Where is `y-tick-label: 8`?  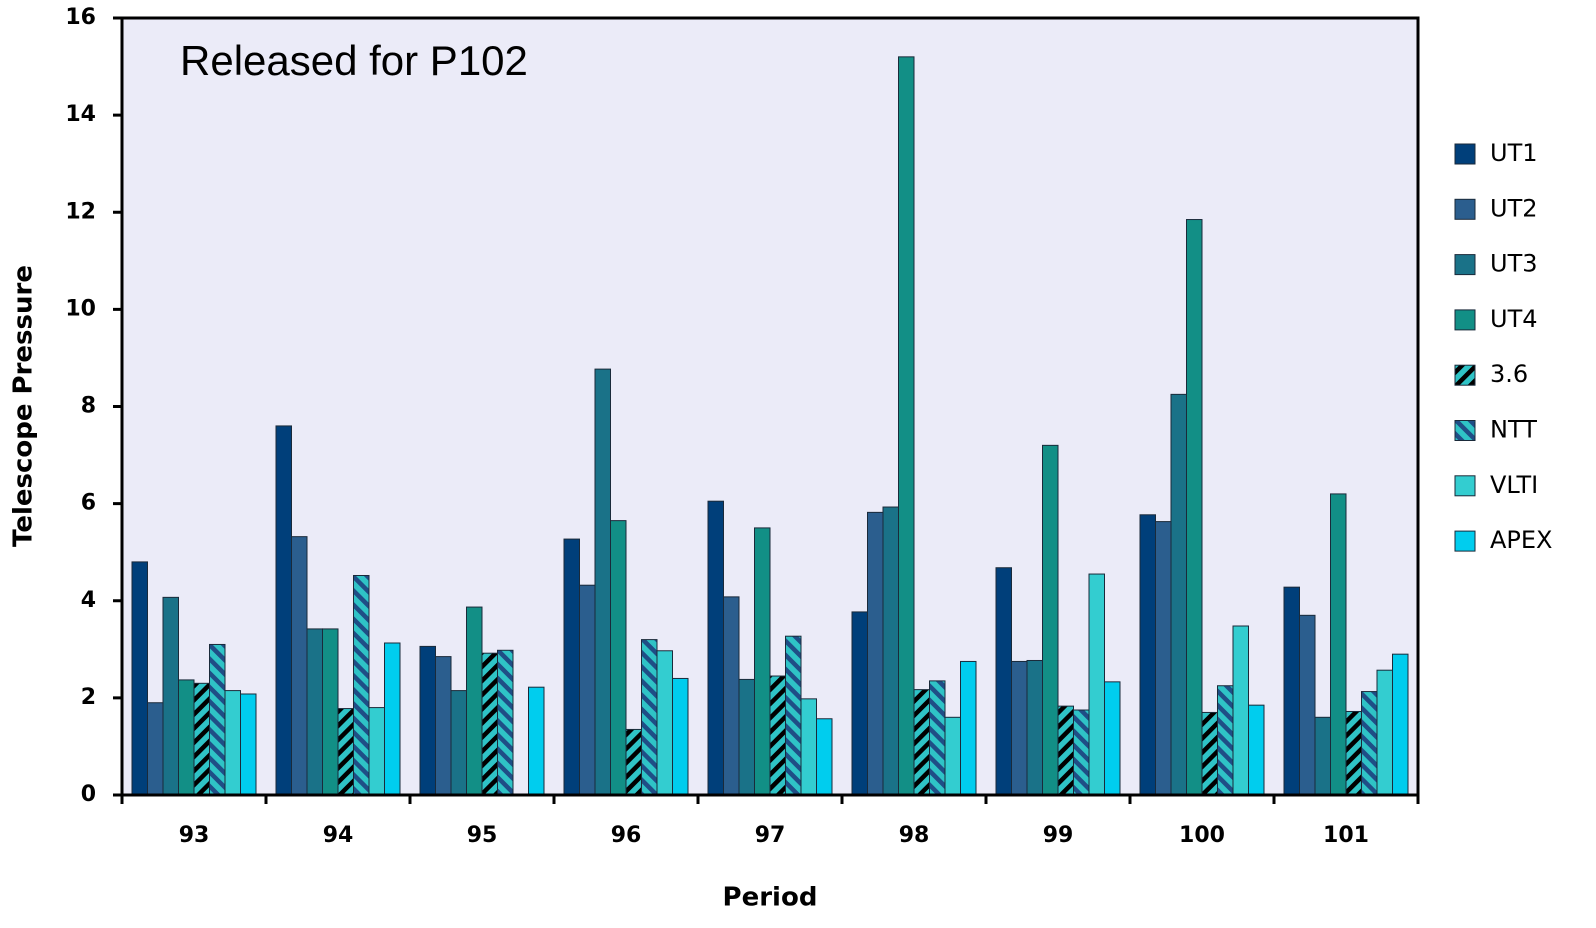
y-tick-label: 8 is located at coordinates (88, 406).